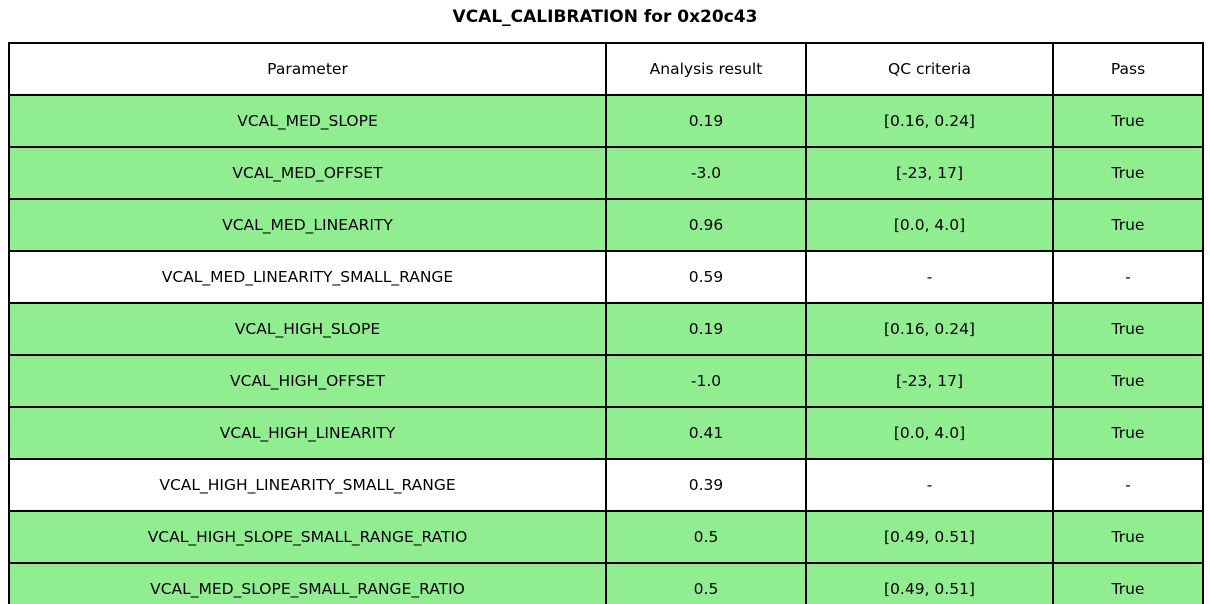 The width and height of the screenshot is (1210, 604). I want to click on table-row: VCAL_MED_LINEARITY_SMALL_RANGE 0.59- -, so click(606, 277).